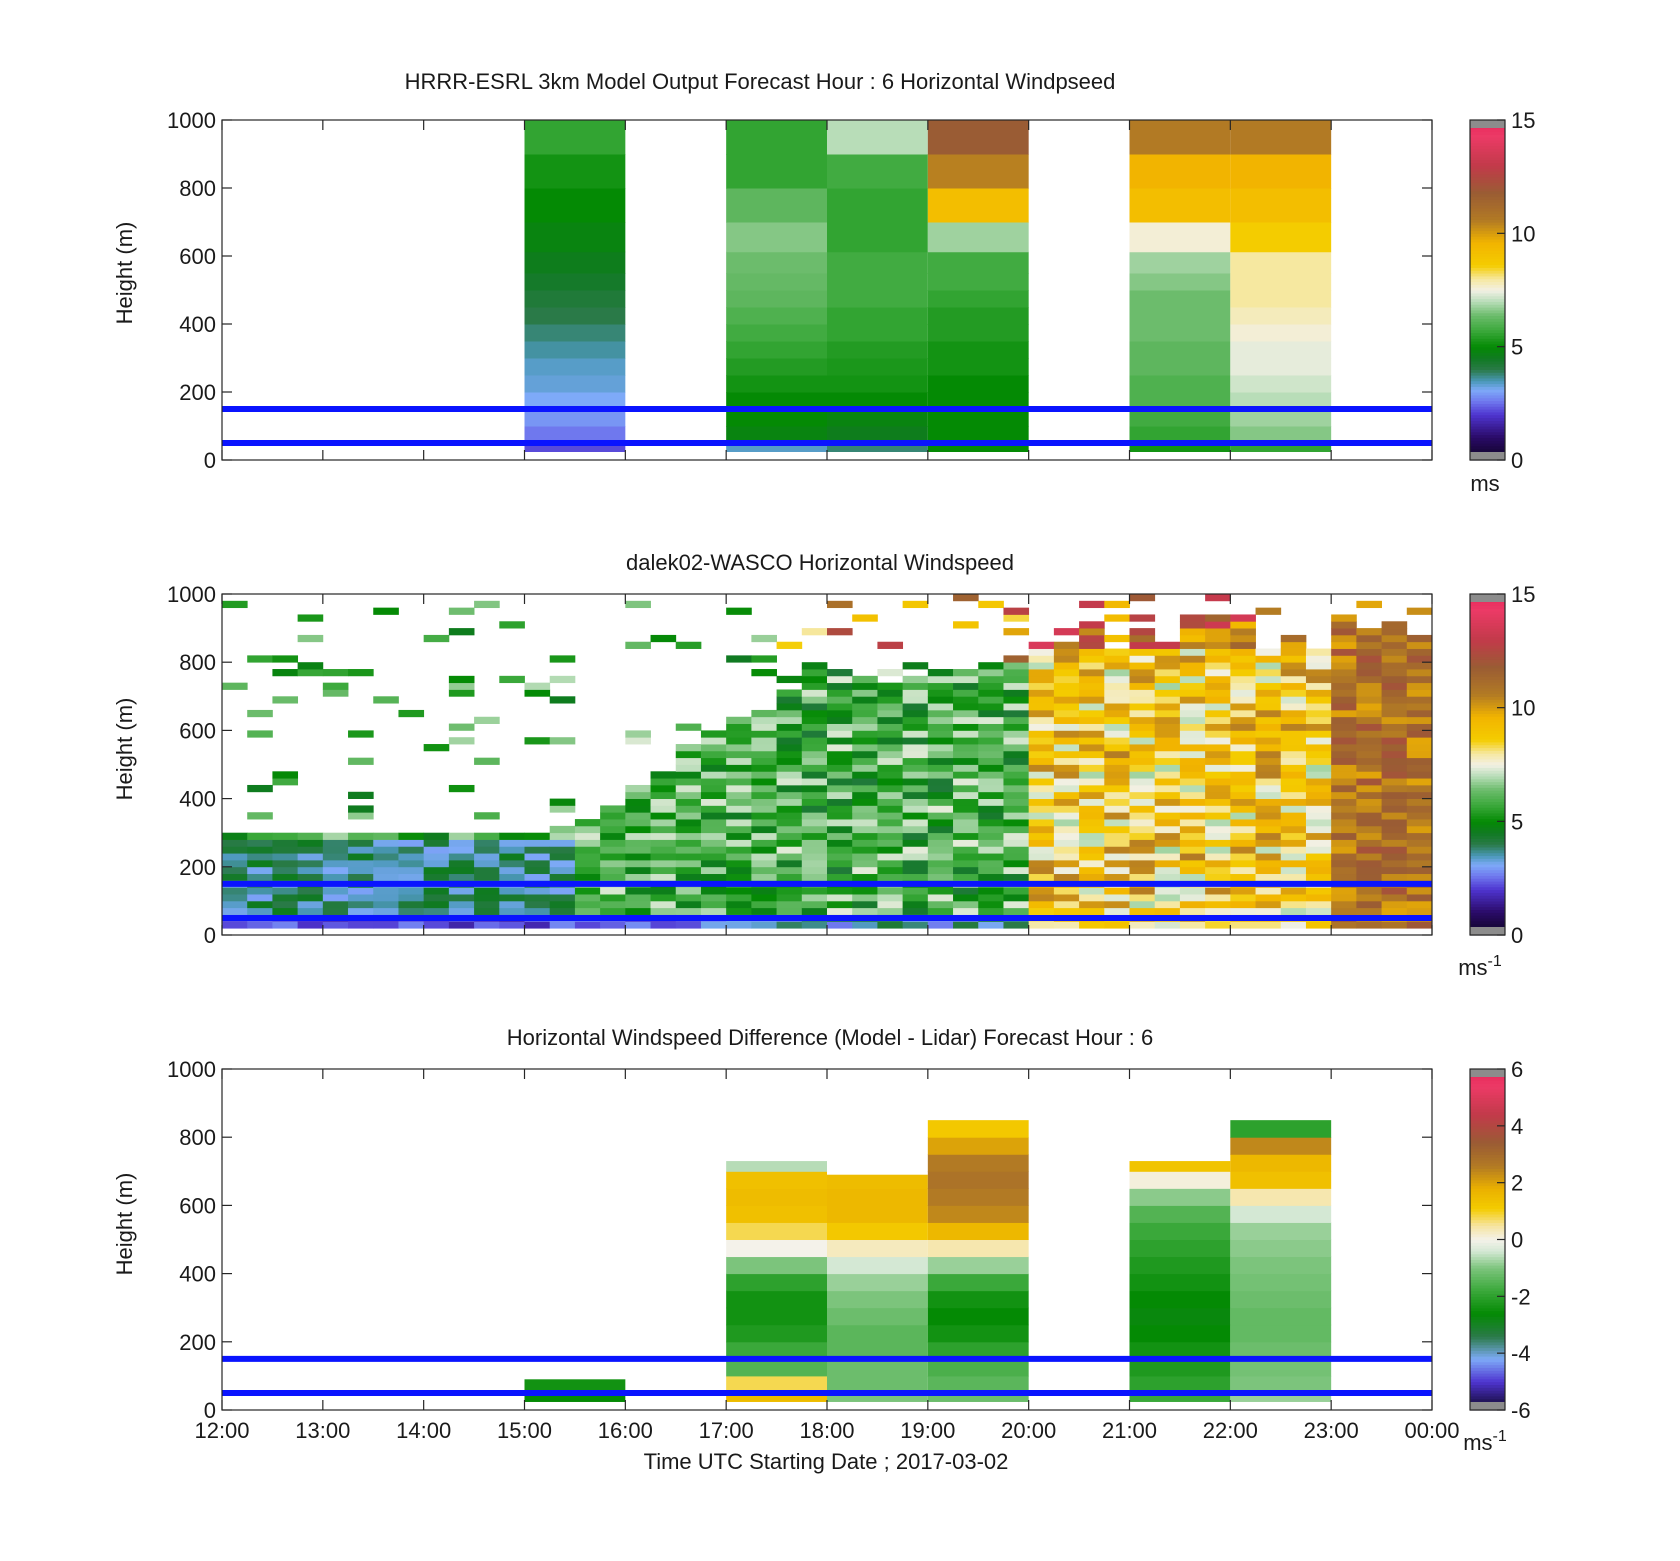  What do you see at coordinates (1230, 1430) in the screenshot?
I see `x-tick-label: 22:00` at bounding box center [1230, 1430].